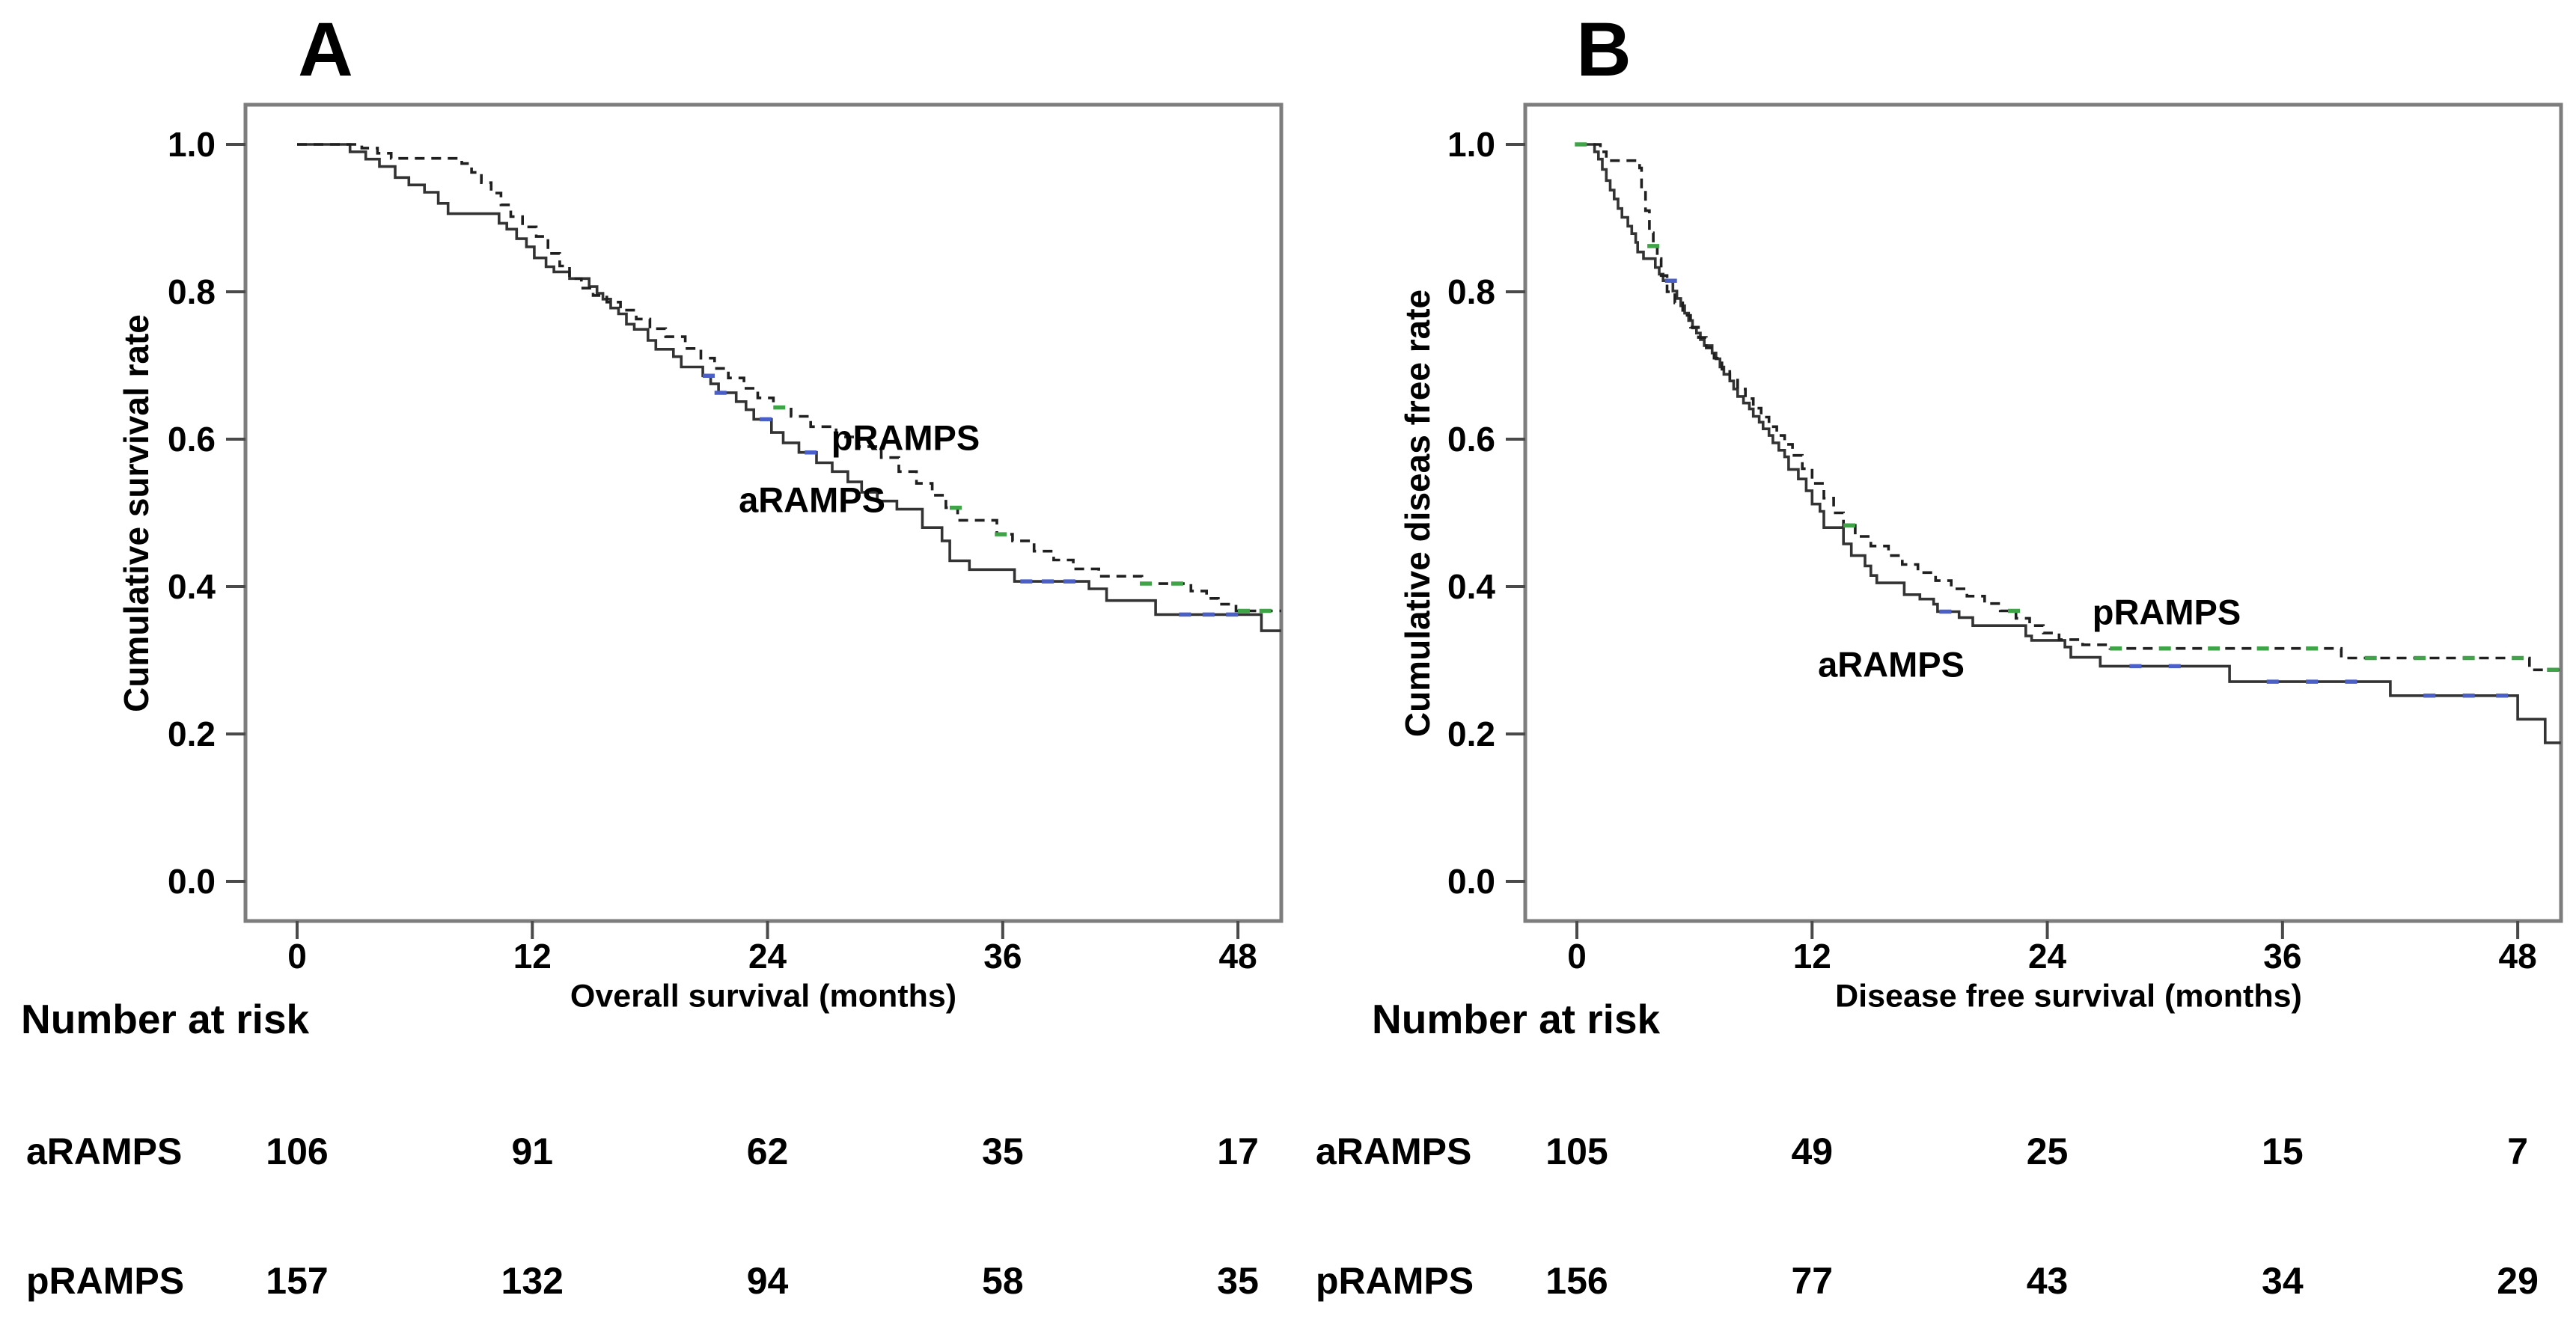 This screenshot has height=1331, width=2576. Describe the element at coordinates (2068, 996) in the screenshot. I see `x-axis-title-b: Disease free survival (months)` at that location.